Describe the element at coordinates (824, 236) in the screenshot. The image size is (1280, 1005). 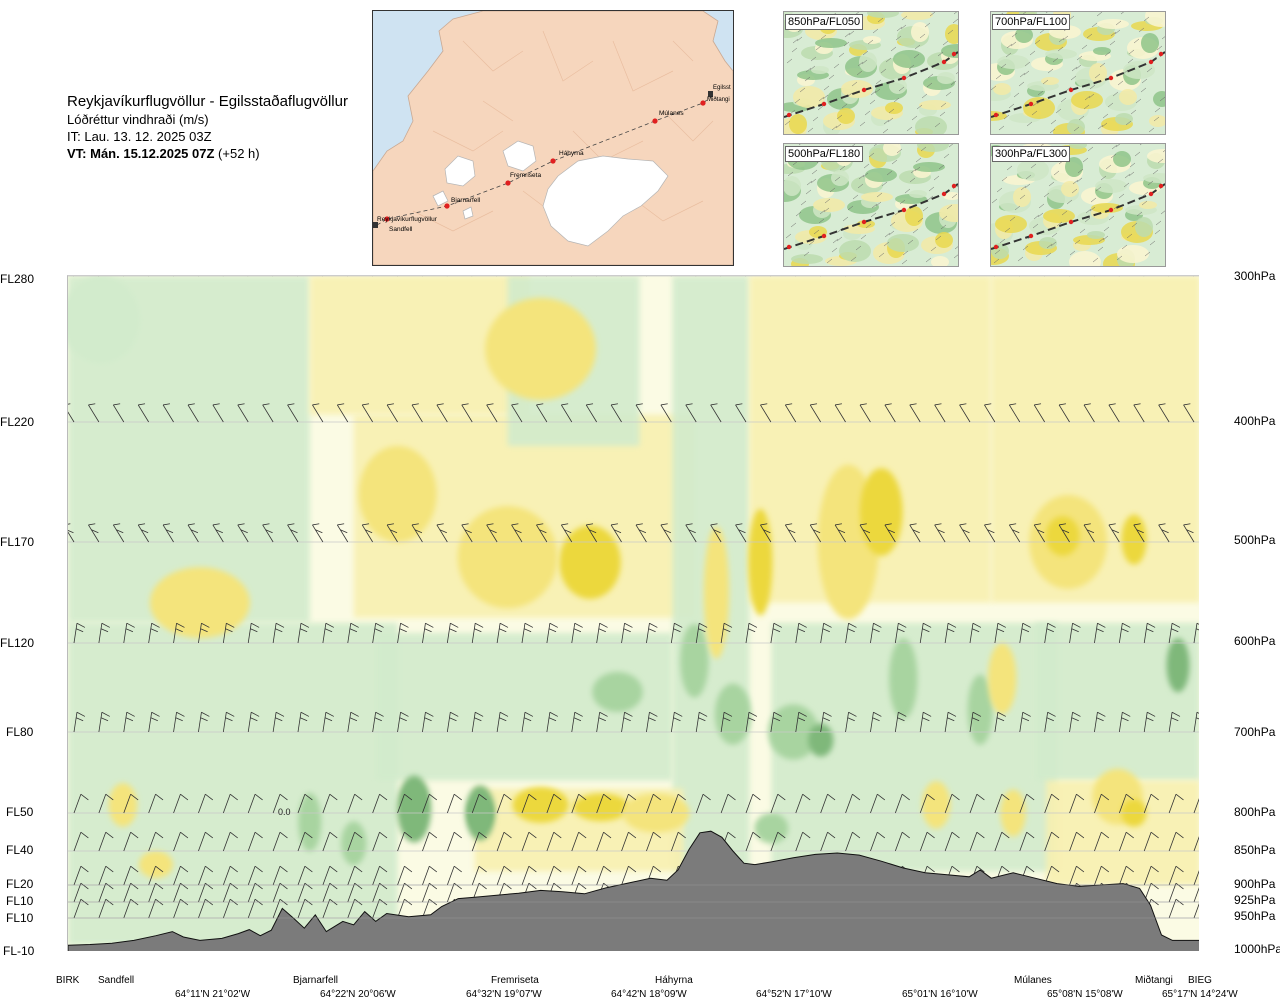
I see `mini-route-dot` at that location.